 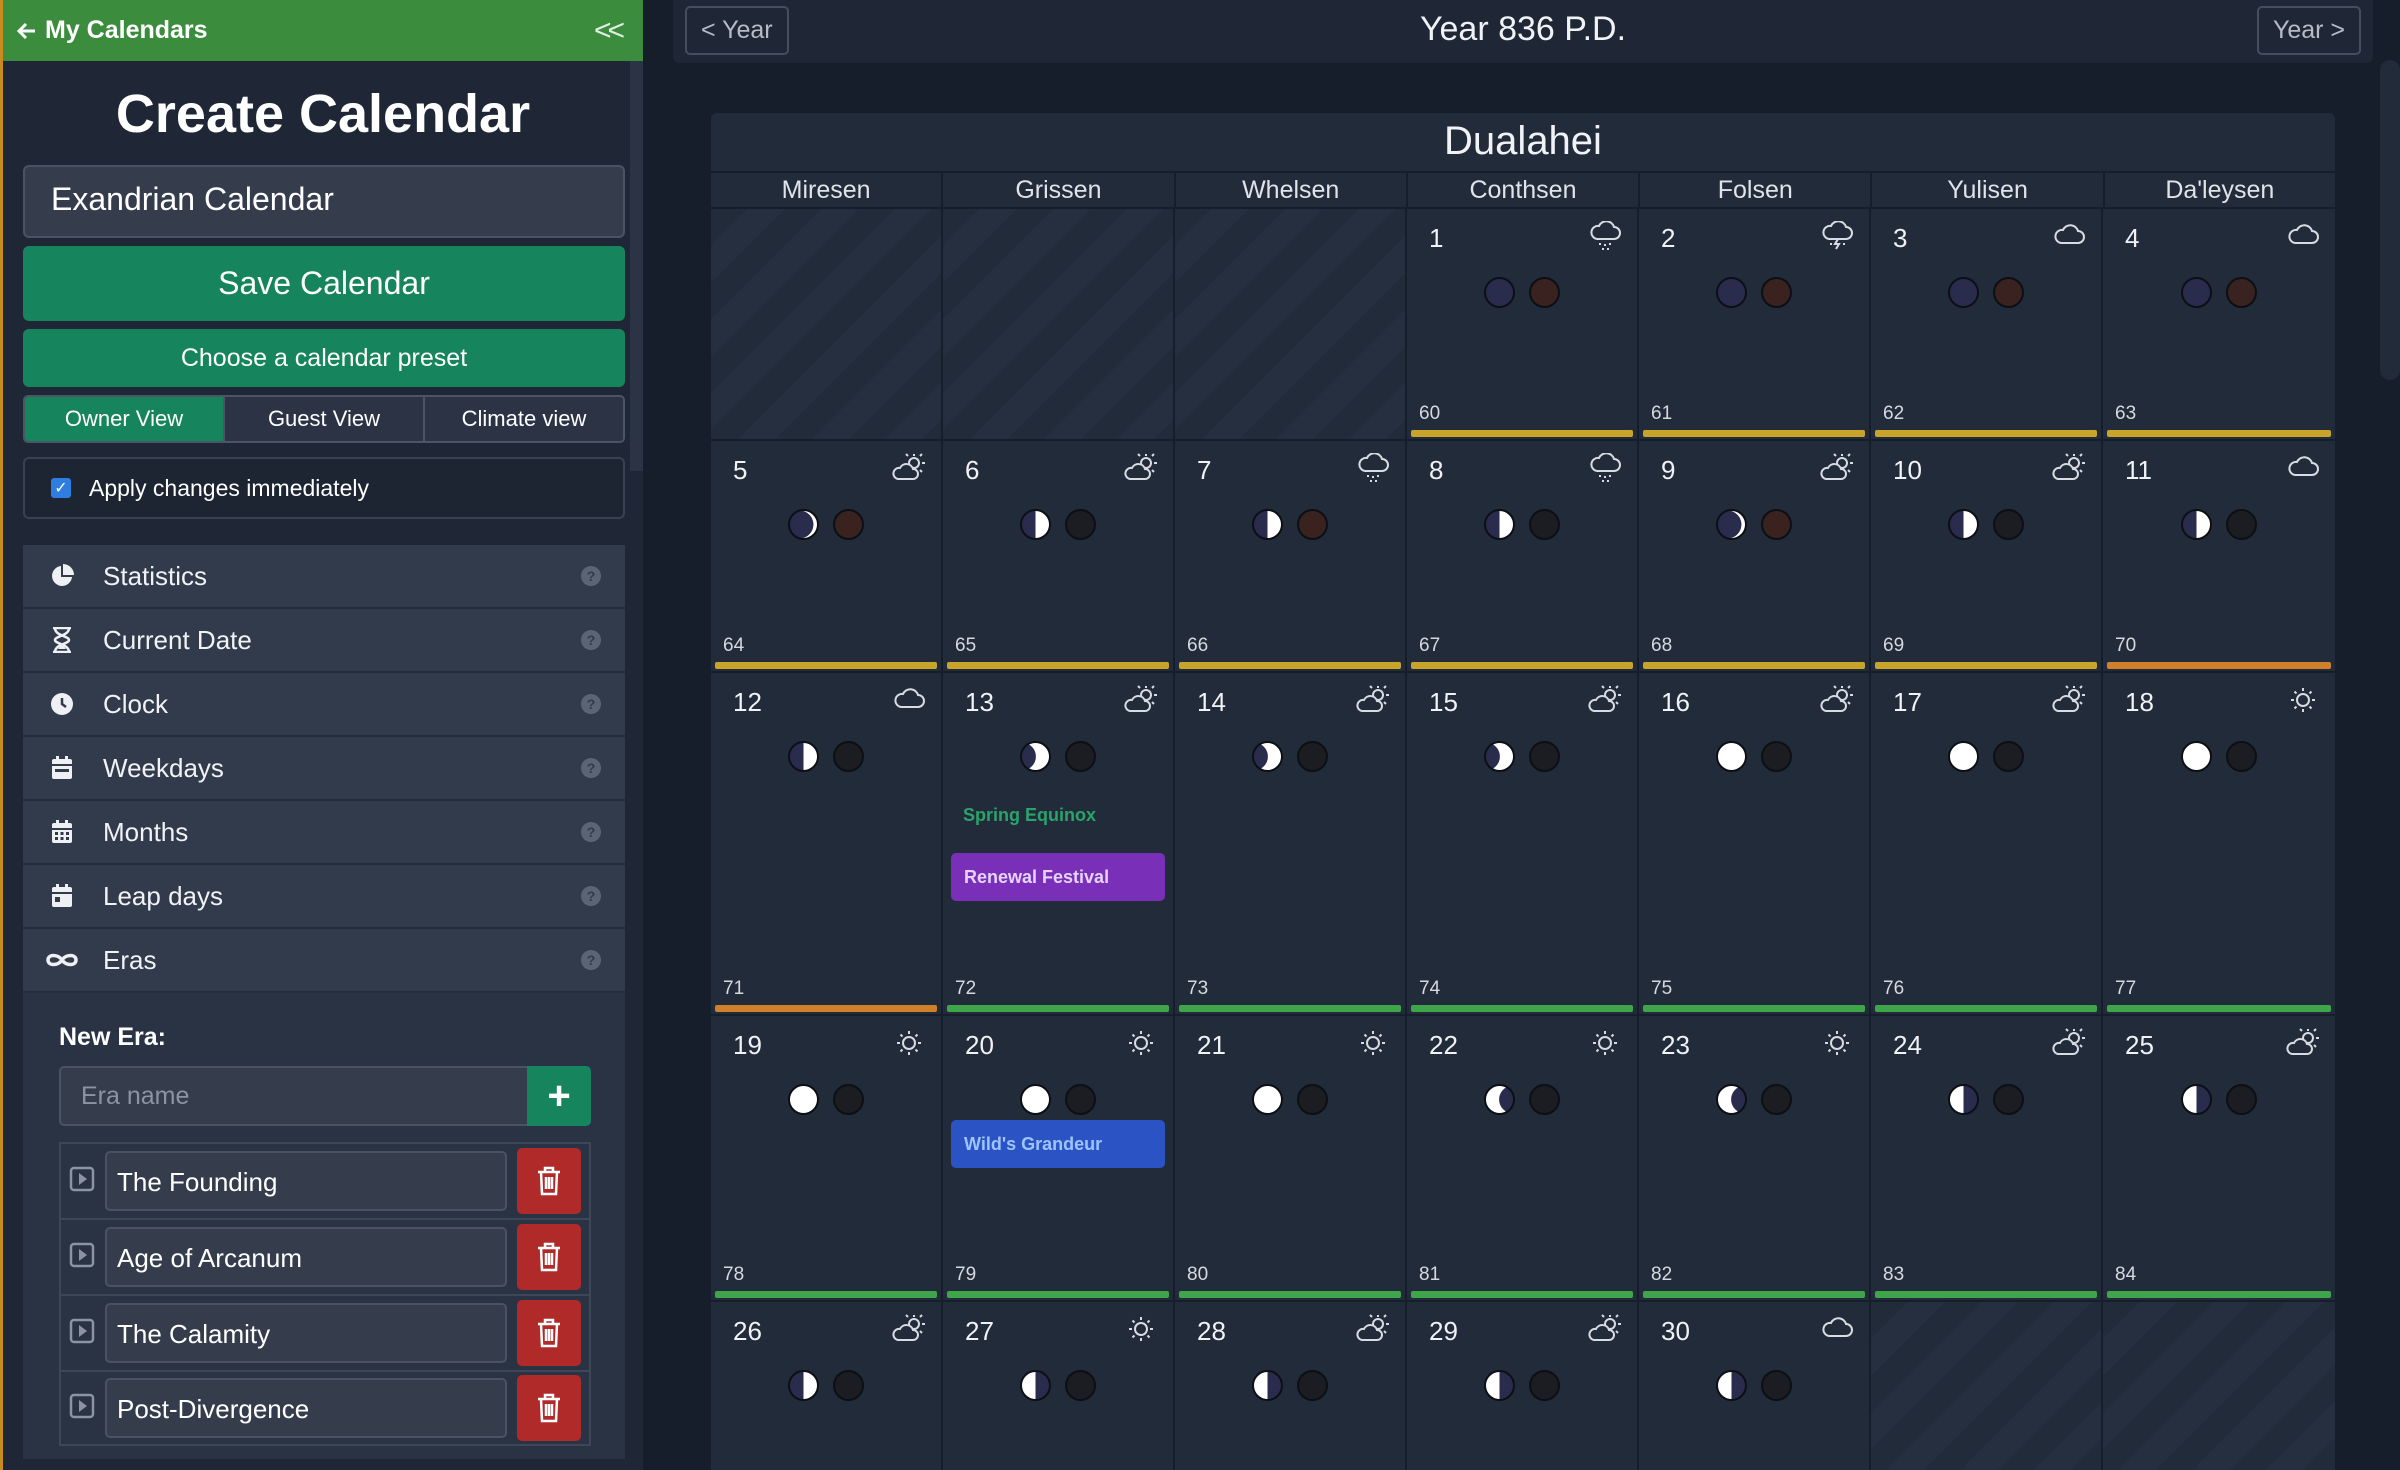 What do you see at coordinates (1291, 1159) in the screenshot?
I see `day-cell: 21 80` at bounding box center [1291, 1159].